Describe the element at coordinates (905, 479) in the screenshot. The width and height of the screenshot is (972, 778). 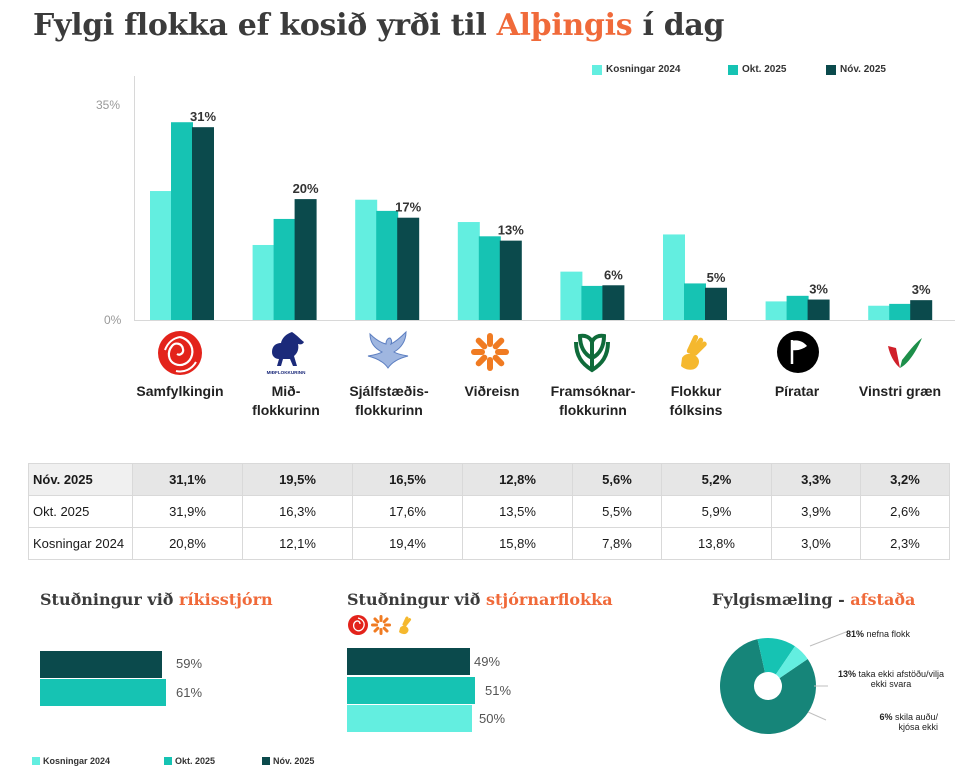
I see `table-cell: 3,2%` at that location.